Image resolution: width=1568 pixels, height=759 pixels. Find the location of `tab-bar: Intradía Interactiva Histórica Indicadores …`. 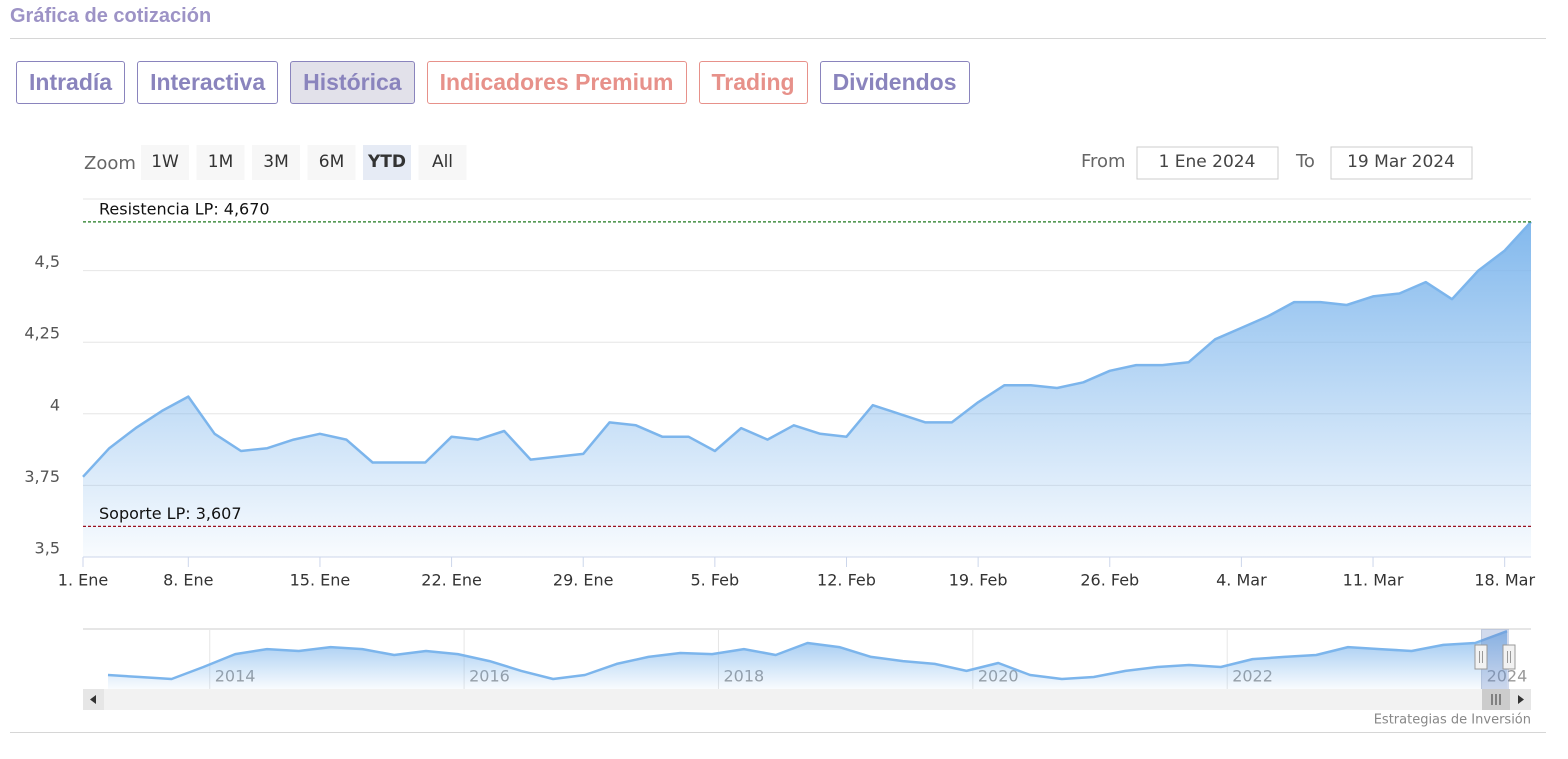

tab-bar: Intradía Interactiva Histórica Indicadores … is located at coordinates (493, 82).